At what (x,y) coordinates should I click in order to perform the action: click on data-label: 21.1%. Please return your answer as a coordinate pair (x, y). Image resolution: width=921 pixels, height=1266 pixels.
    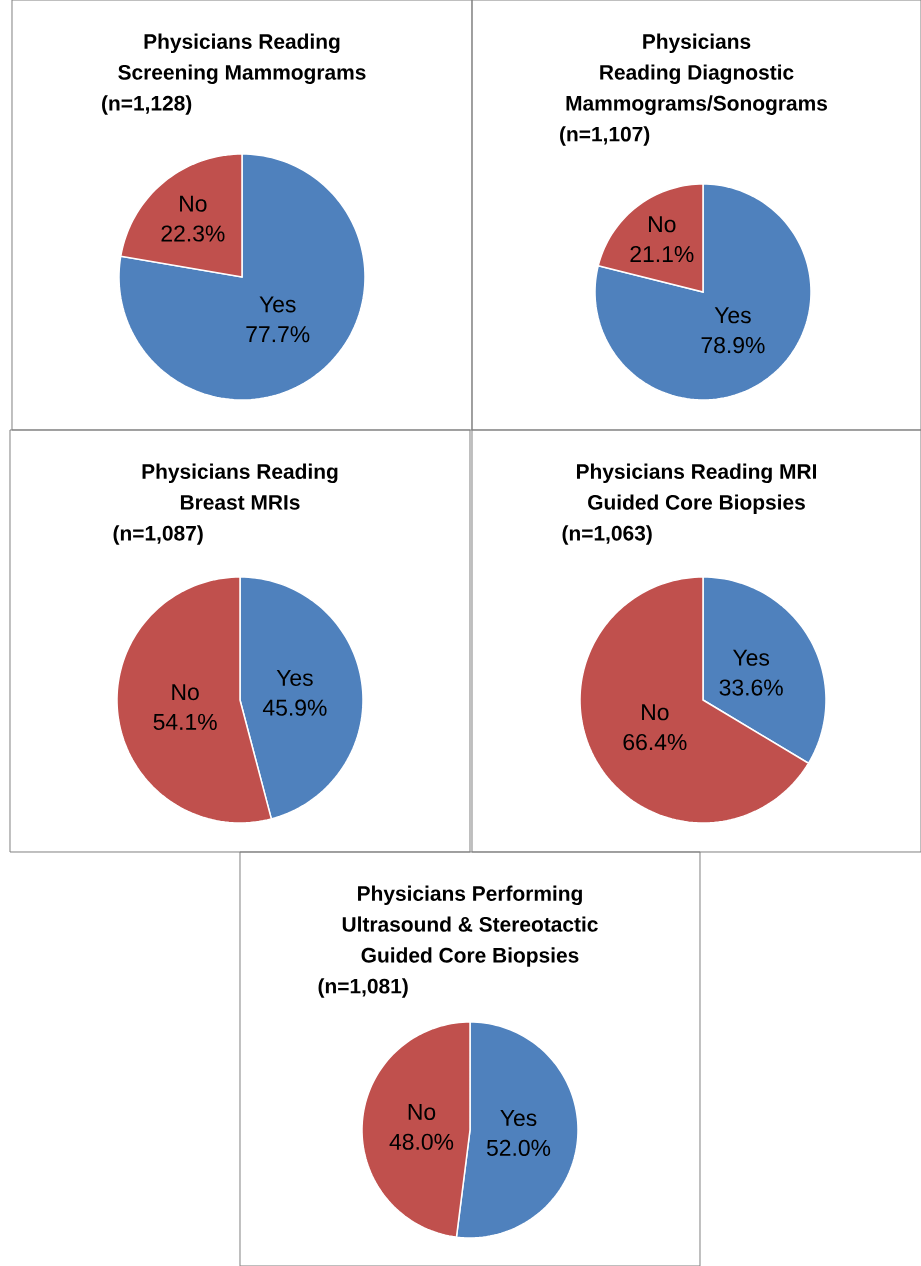
    Looking at the image, I should click on (662, 254).